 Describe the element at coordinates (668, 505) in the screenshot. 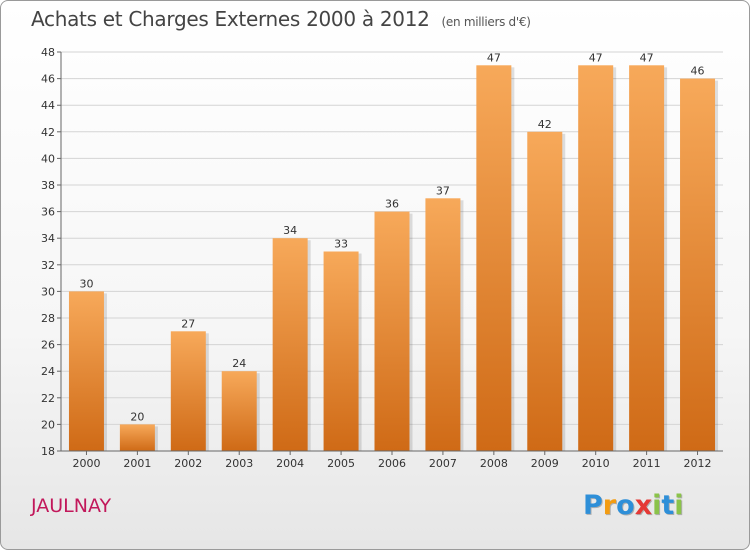

I see `logo-letter: t` at that location.